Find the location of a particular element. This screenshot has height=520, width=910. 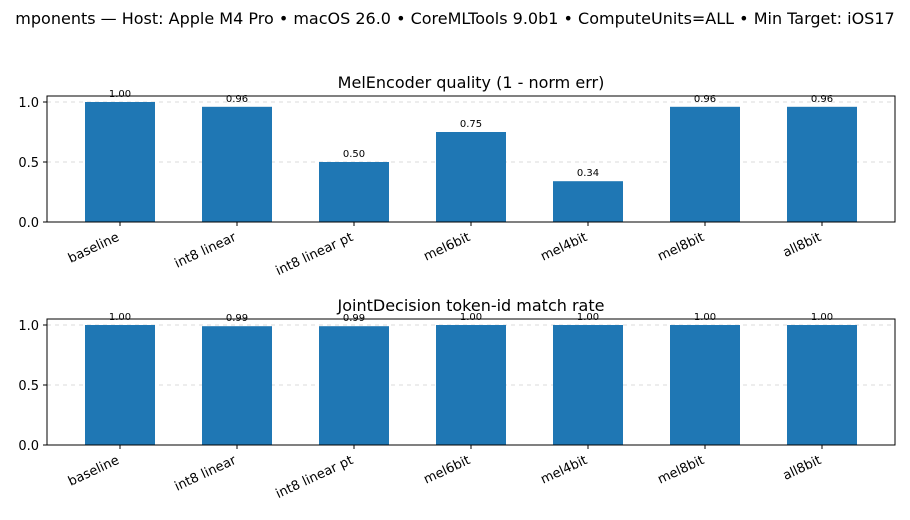

data-label: 0.50 is located at coordinates (354, 154).